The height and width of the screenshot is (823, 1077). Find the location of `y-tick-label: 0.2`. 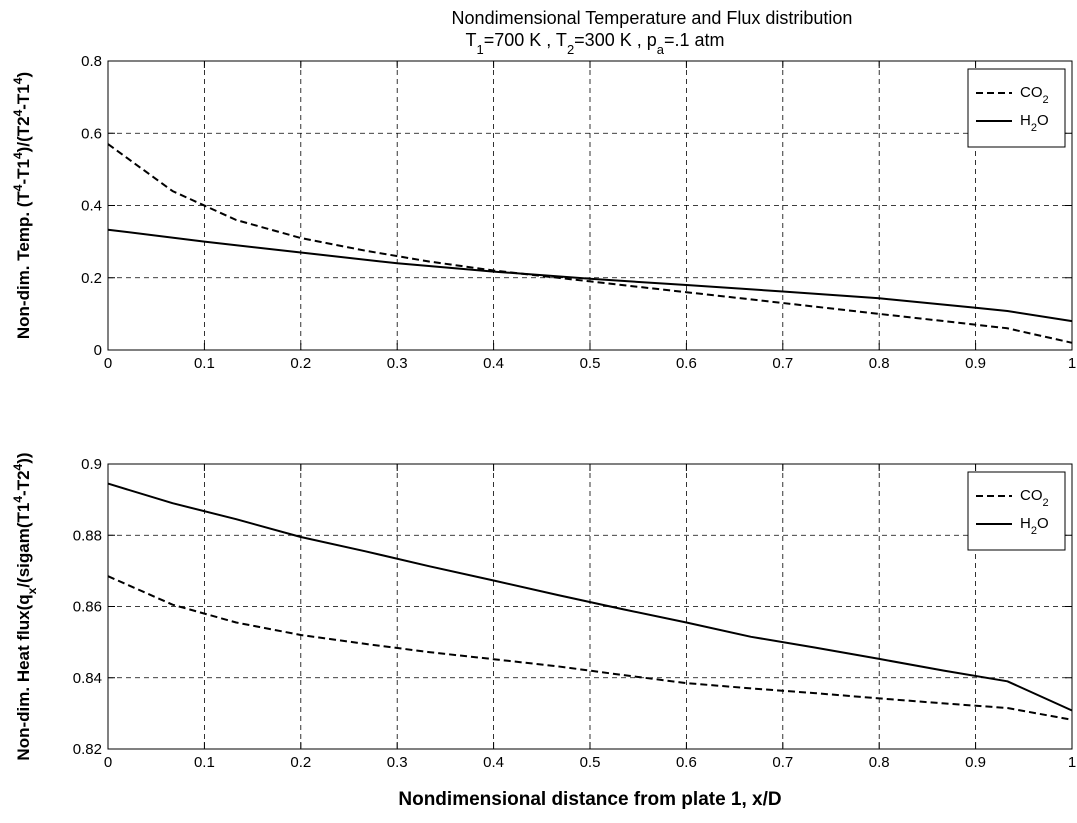

y-tick-label: 0.2 is located at coordinates (91, 278).